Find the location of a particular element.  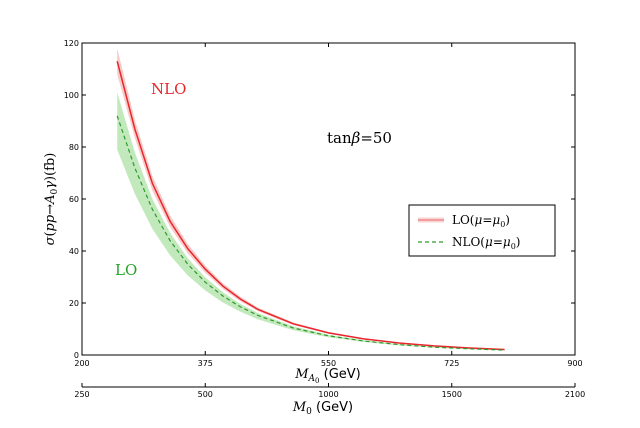

tanbeta-annotation: tanβ=50 is located at coordinates (359, 138).